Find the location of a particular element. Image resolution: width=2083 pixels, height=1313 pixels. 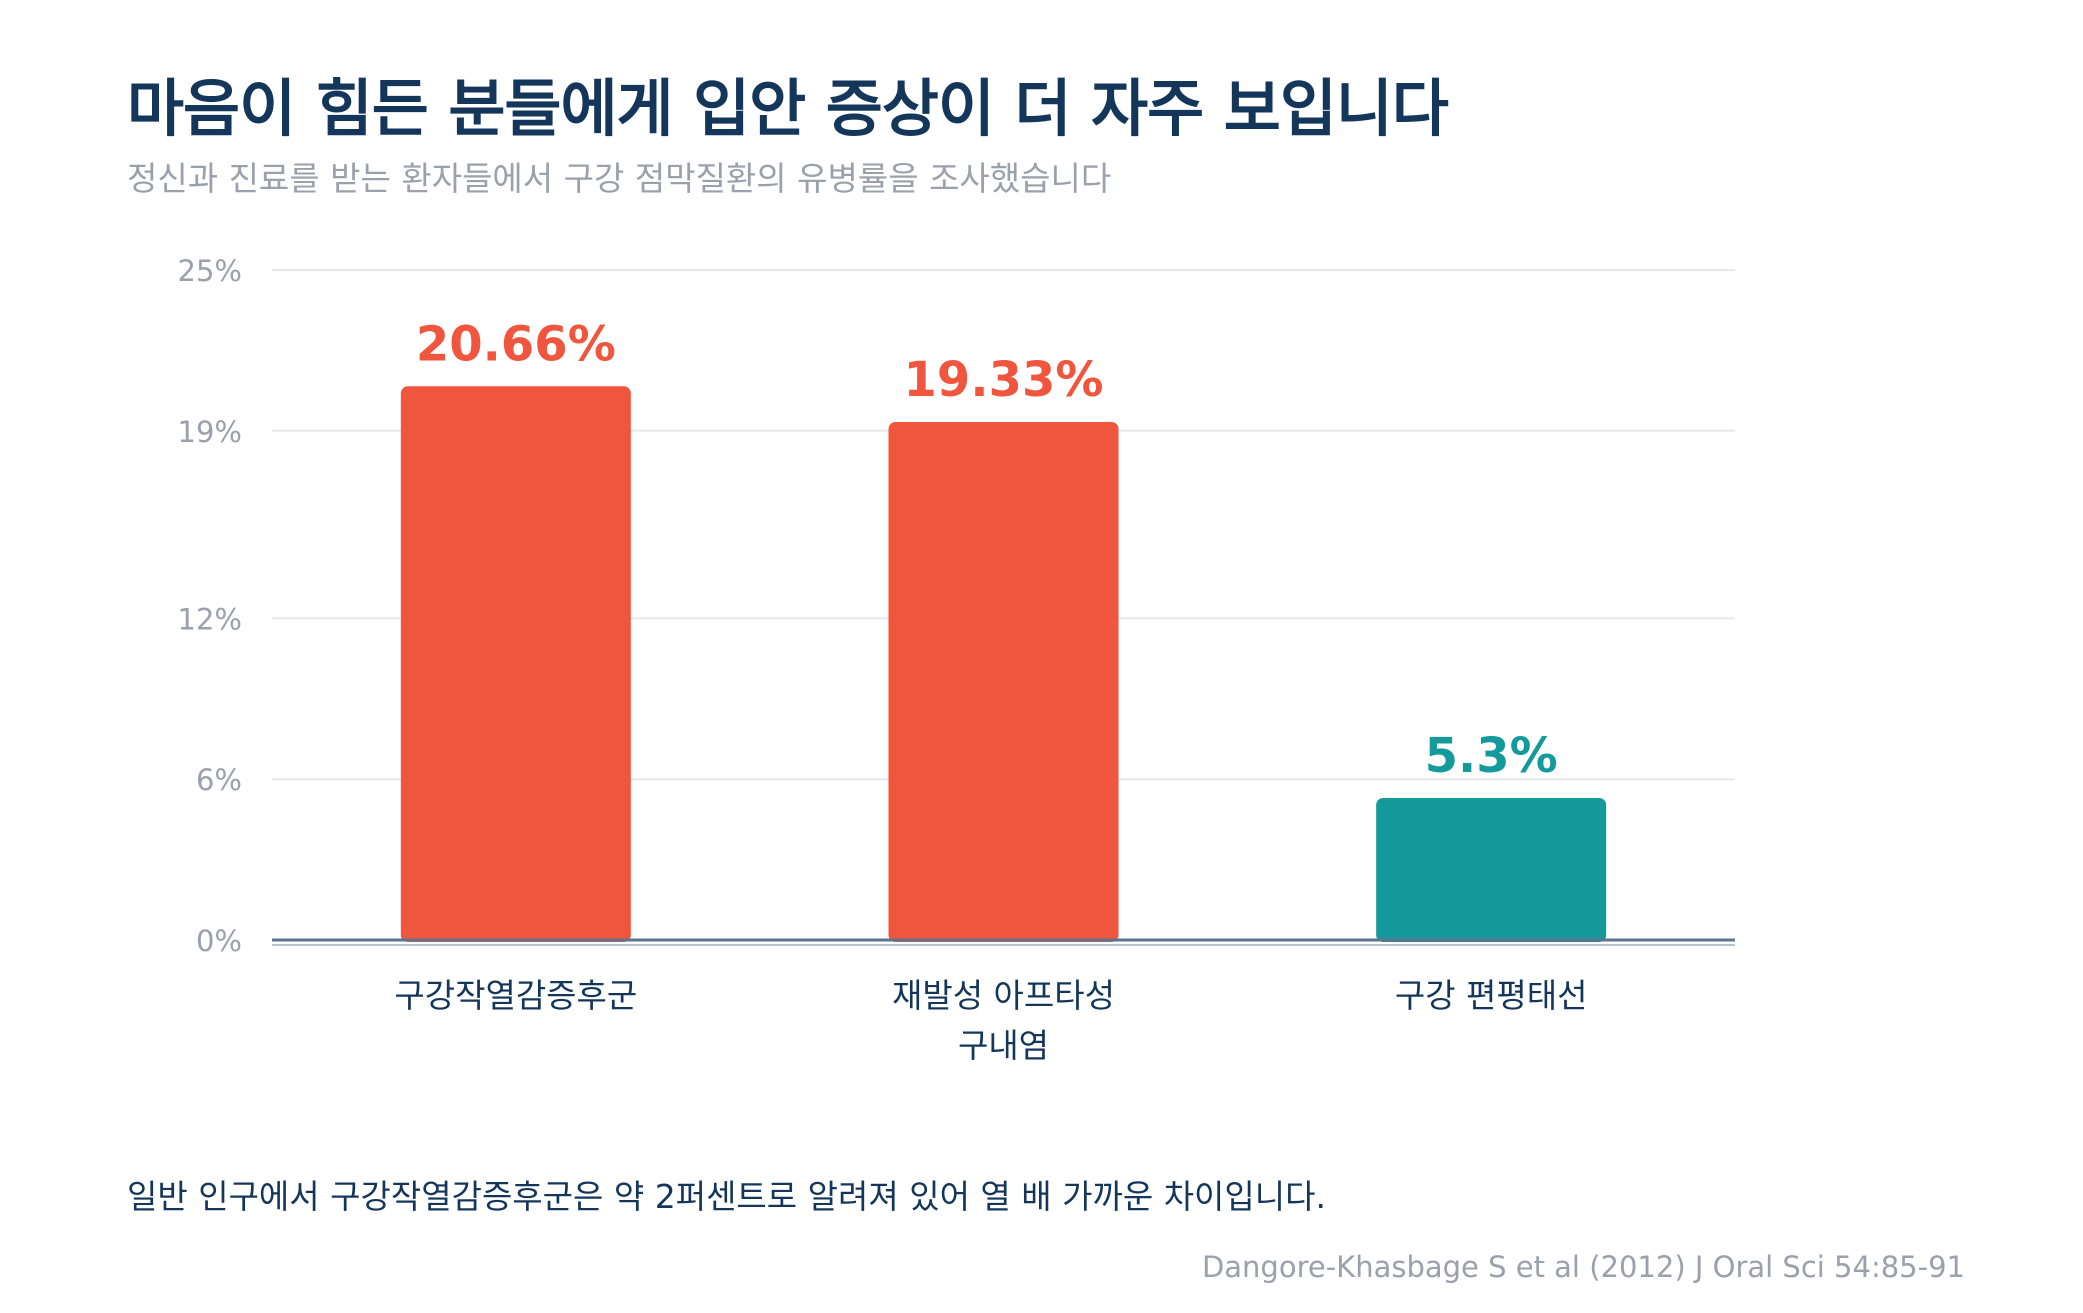

x-tick-label: 구내염 is located at coordinates (1003, 1045).